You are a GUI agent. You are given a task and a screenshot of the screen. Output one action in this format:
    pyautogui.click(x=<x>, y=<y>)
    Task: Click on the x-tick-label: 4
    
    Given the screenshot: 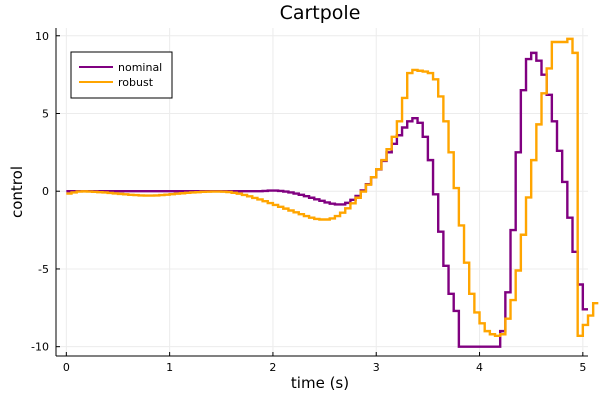 What is the action you would take?
    pyautogui.click(x=479, y=367)
    